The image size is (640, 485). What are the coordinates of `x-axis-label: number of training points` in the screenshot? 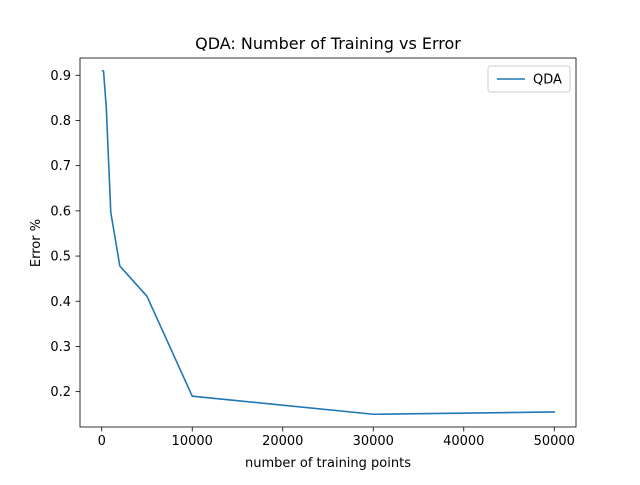 It's located at (328, 463).